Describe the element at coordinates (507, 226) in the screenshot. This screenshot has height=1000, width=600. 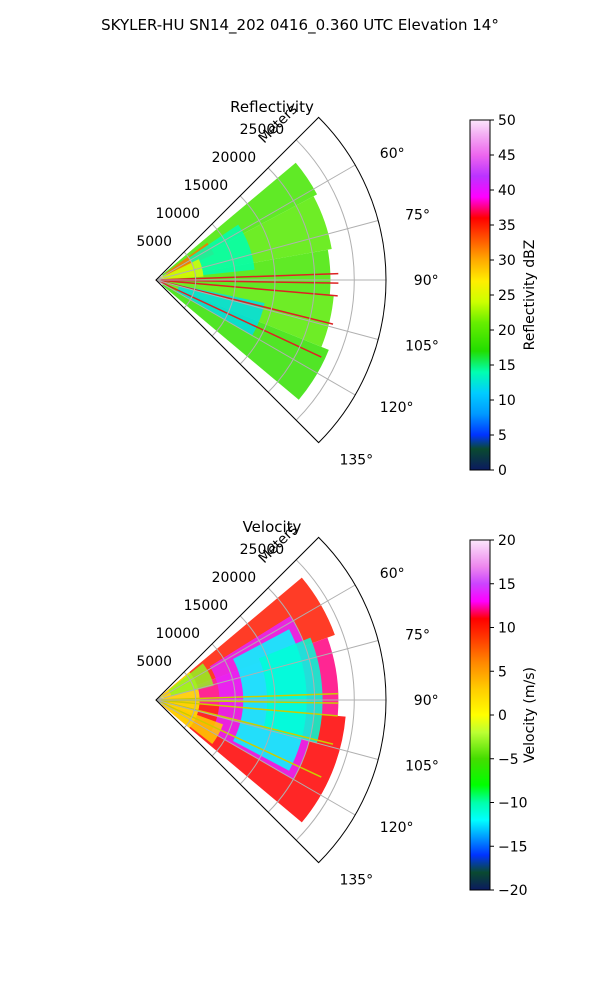
I see `colorbar-tick-label: 35` at that location.